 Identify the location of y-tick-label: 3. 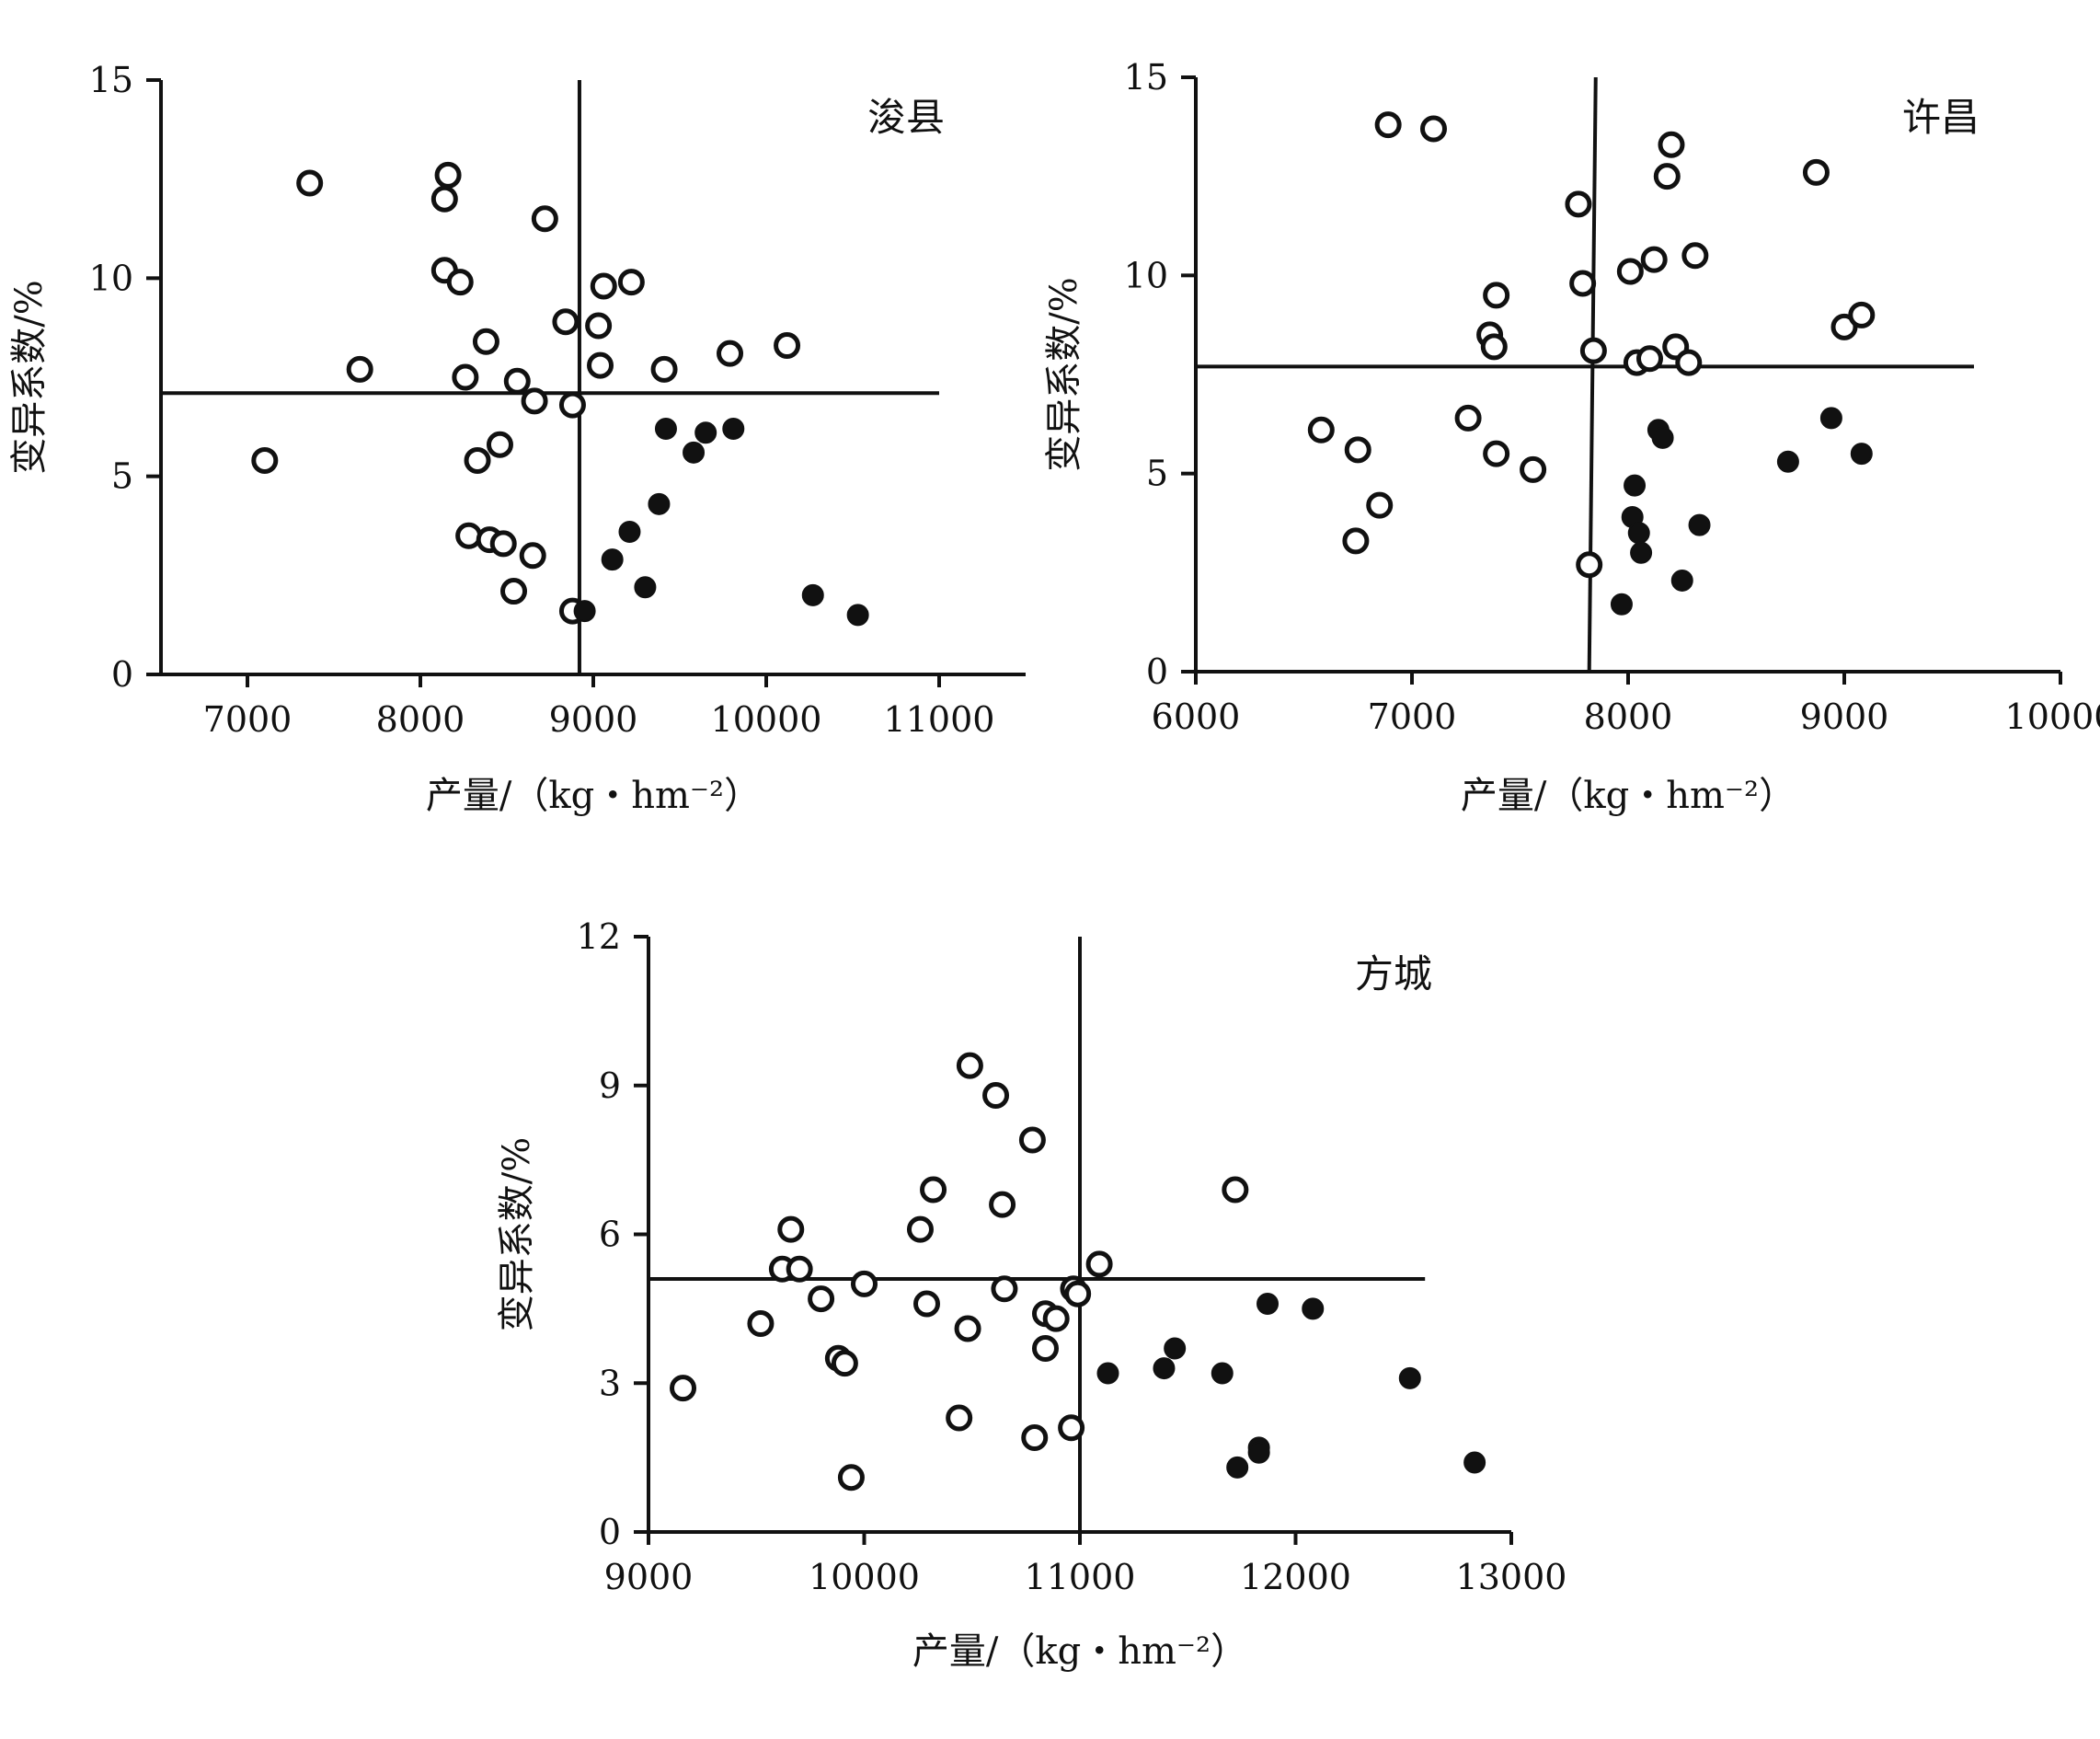
(610, 1383).